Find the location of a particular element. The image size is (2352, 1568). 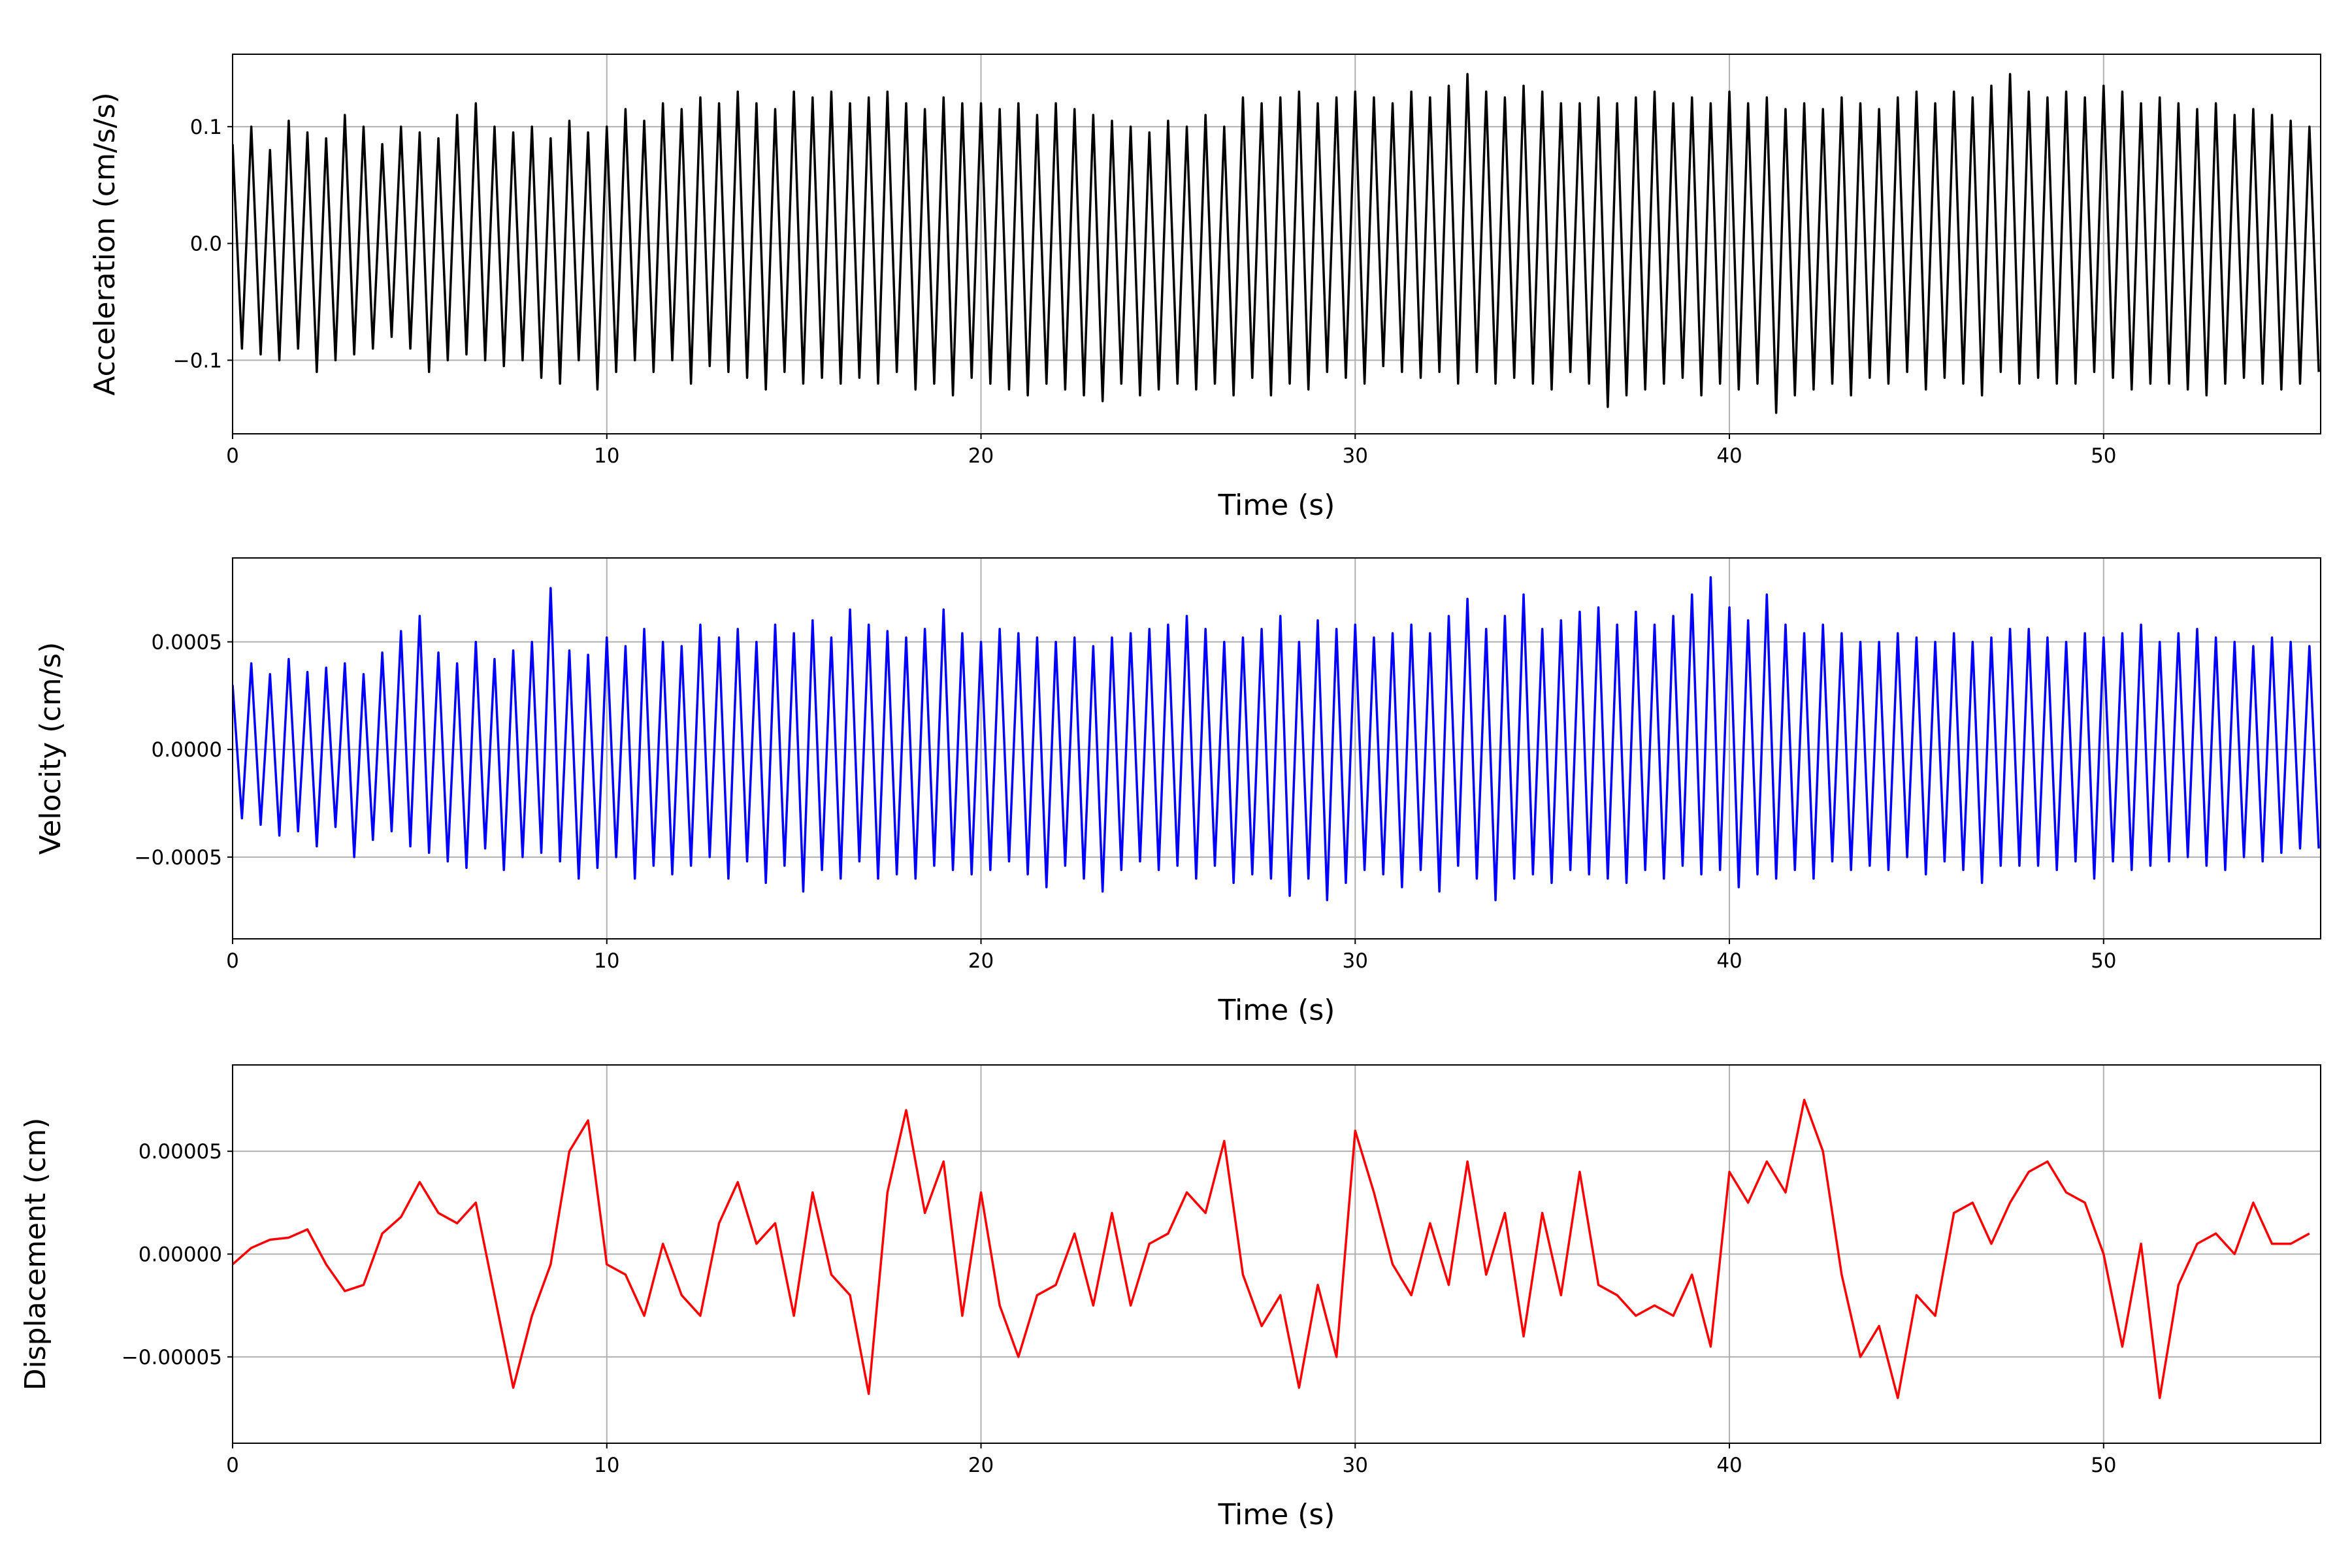

y-tick-label: 0.0005 is located at coordinates (187, 642).